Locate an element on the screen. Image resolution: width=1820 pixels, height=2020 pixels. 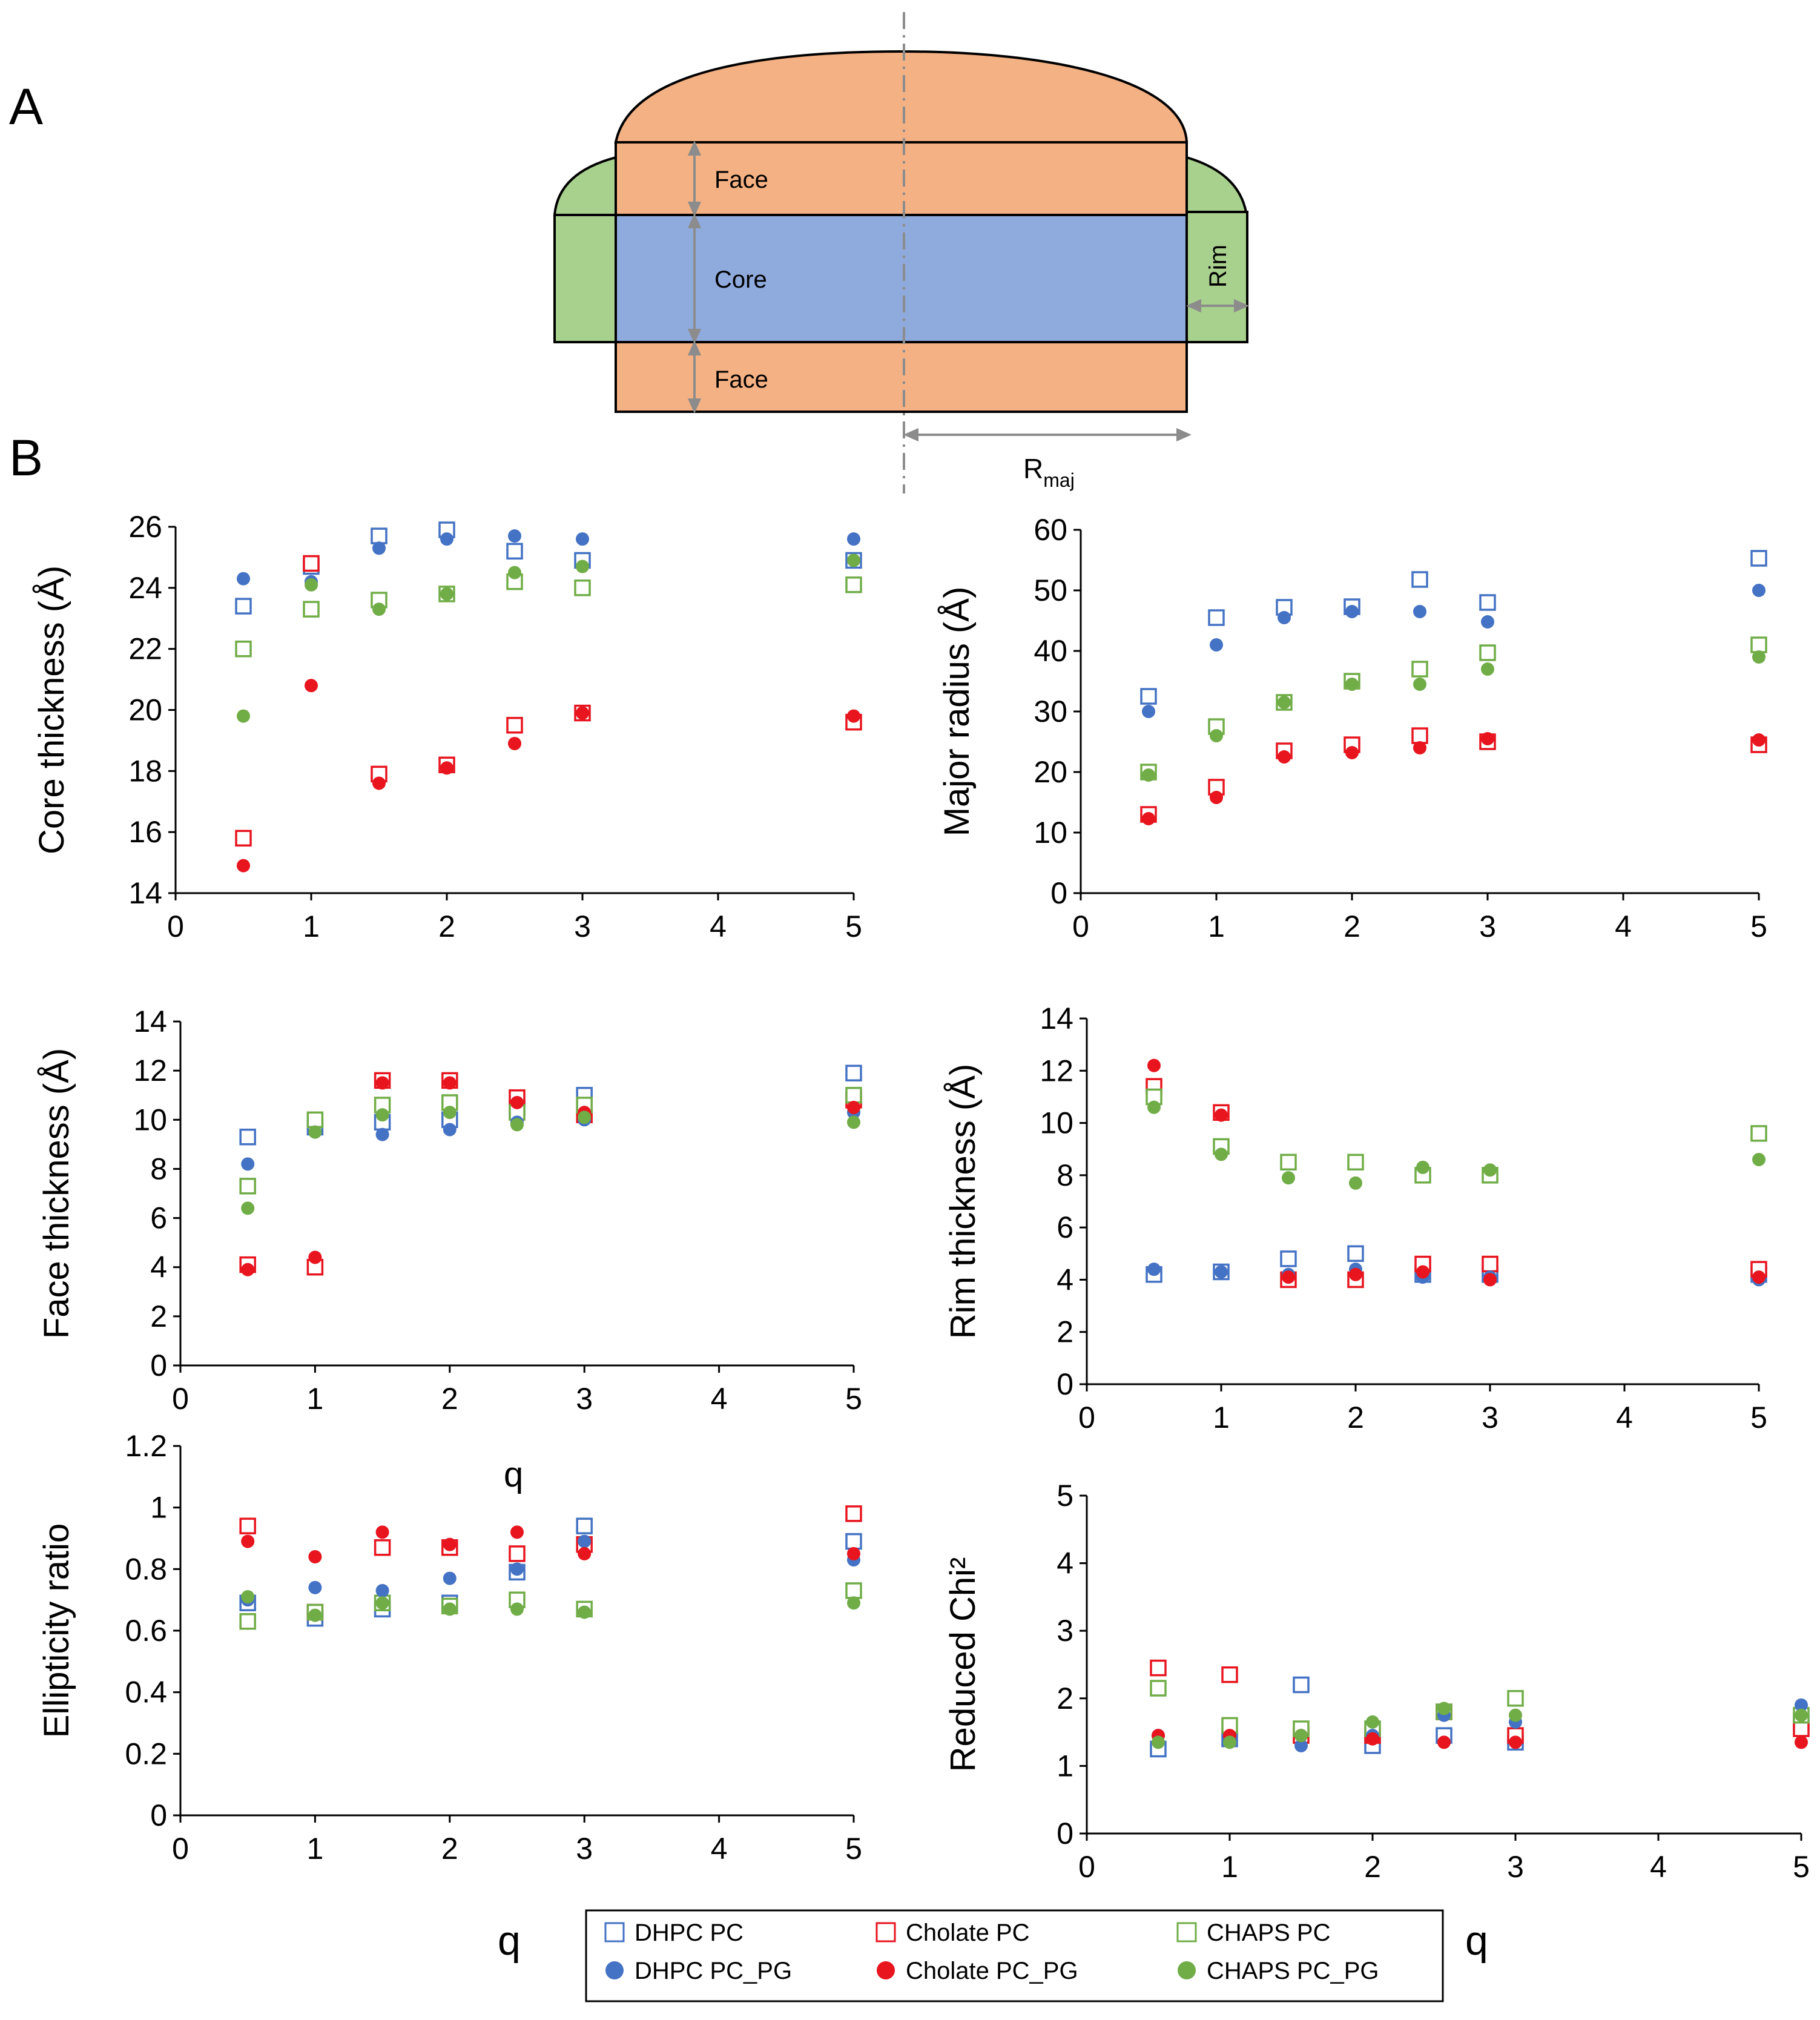
series-dhpc-pc-pg is located at coordinates (550, 1138).